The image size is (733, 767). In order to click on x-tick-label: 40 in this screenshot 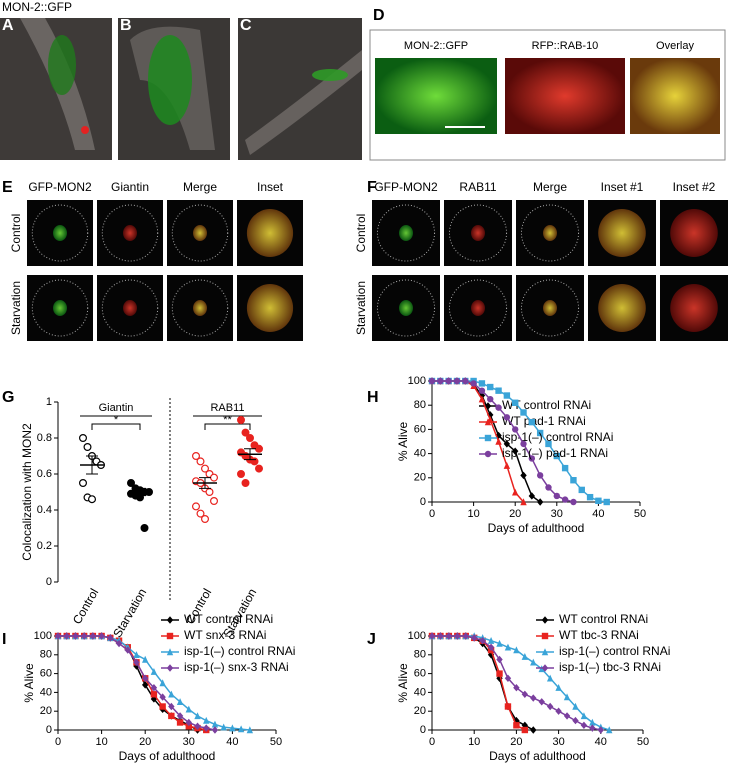, I will do `click(232, 742)`.